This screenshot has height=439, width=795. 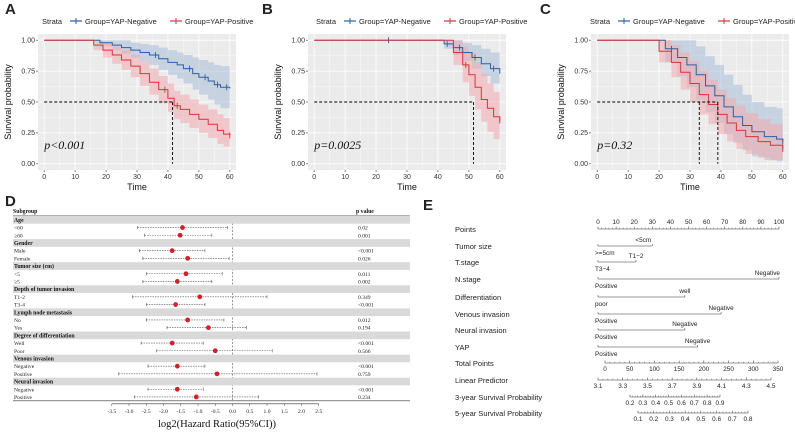 I want to click on nomogram-scale-label: 200, so click(x=704, y=369).